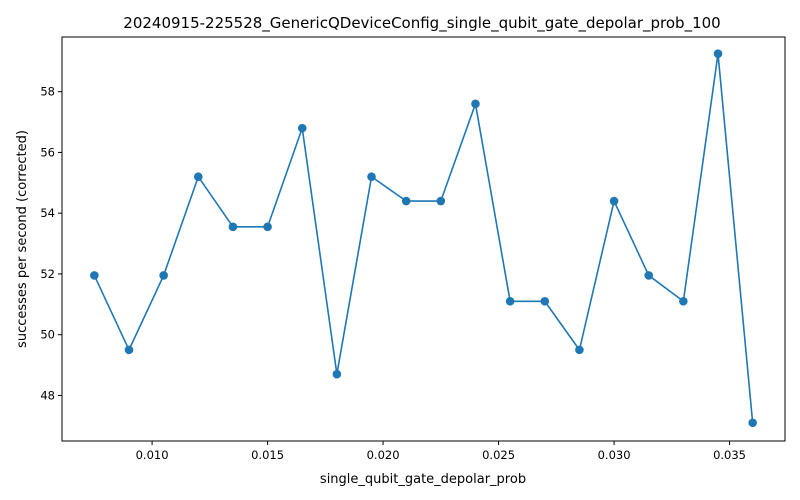  I want to click on y-axis-label: successes per second (corrected), so click(22, 239).